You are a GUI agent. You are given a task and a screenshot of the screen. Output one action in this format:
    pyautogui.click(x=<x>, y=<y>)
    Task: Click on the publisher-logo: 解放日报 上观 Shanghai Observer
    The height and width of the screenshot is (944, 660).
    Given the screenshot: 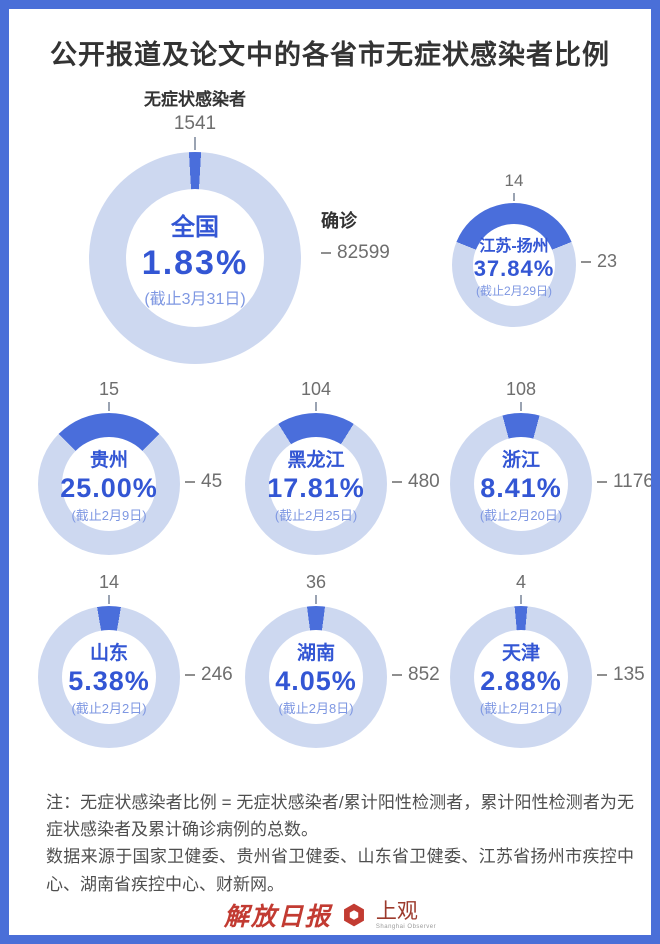 What is the action you would take?
    pyautogui.click(x=330, y=915)
    